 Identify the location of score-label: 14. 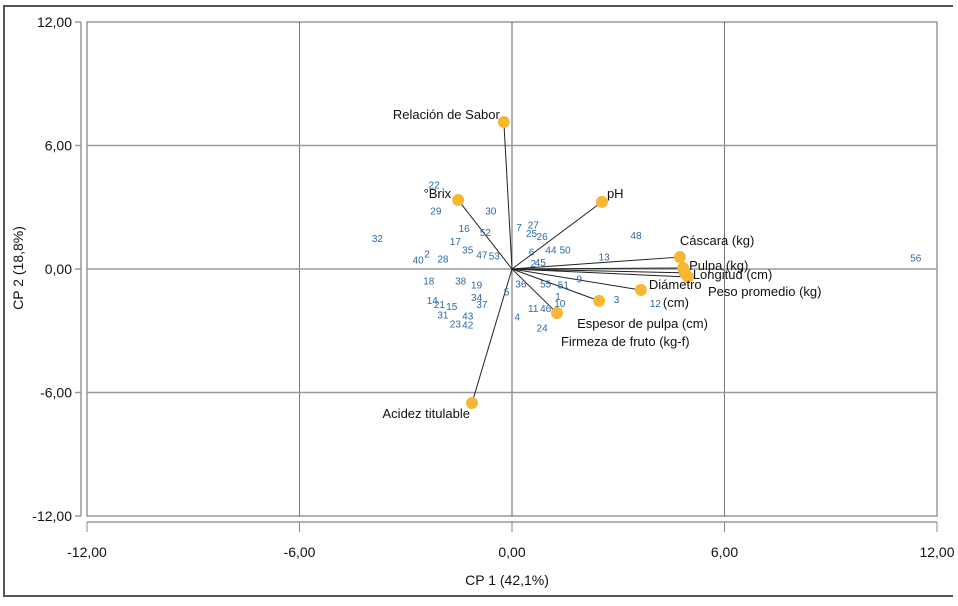
(433, 301).